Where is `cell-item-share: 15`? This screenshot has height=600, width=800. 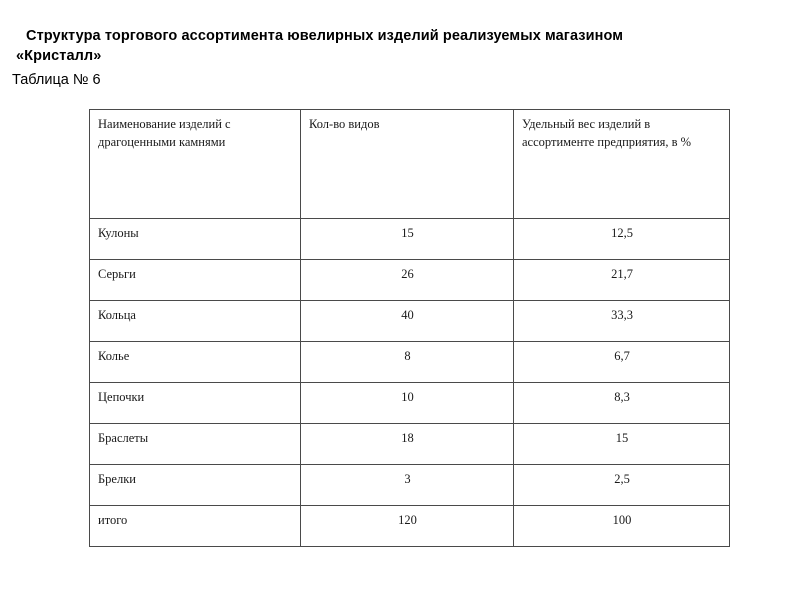
cell-item-share: 15 is located at coordinates (621, 444).